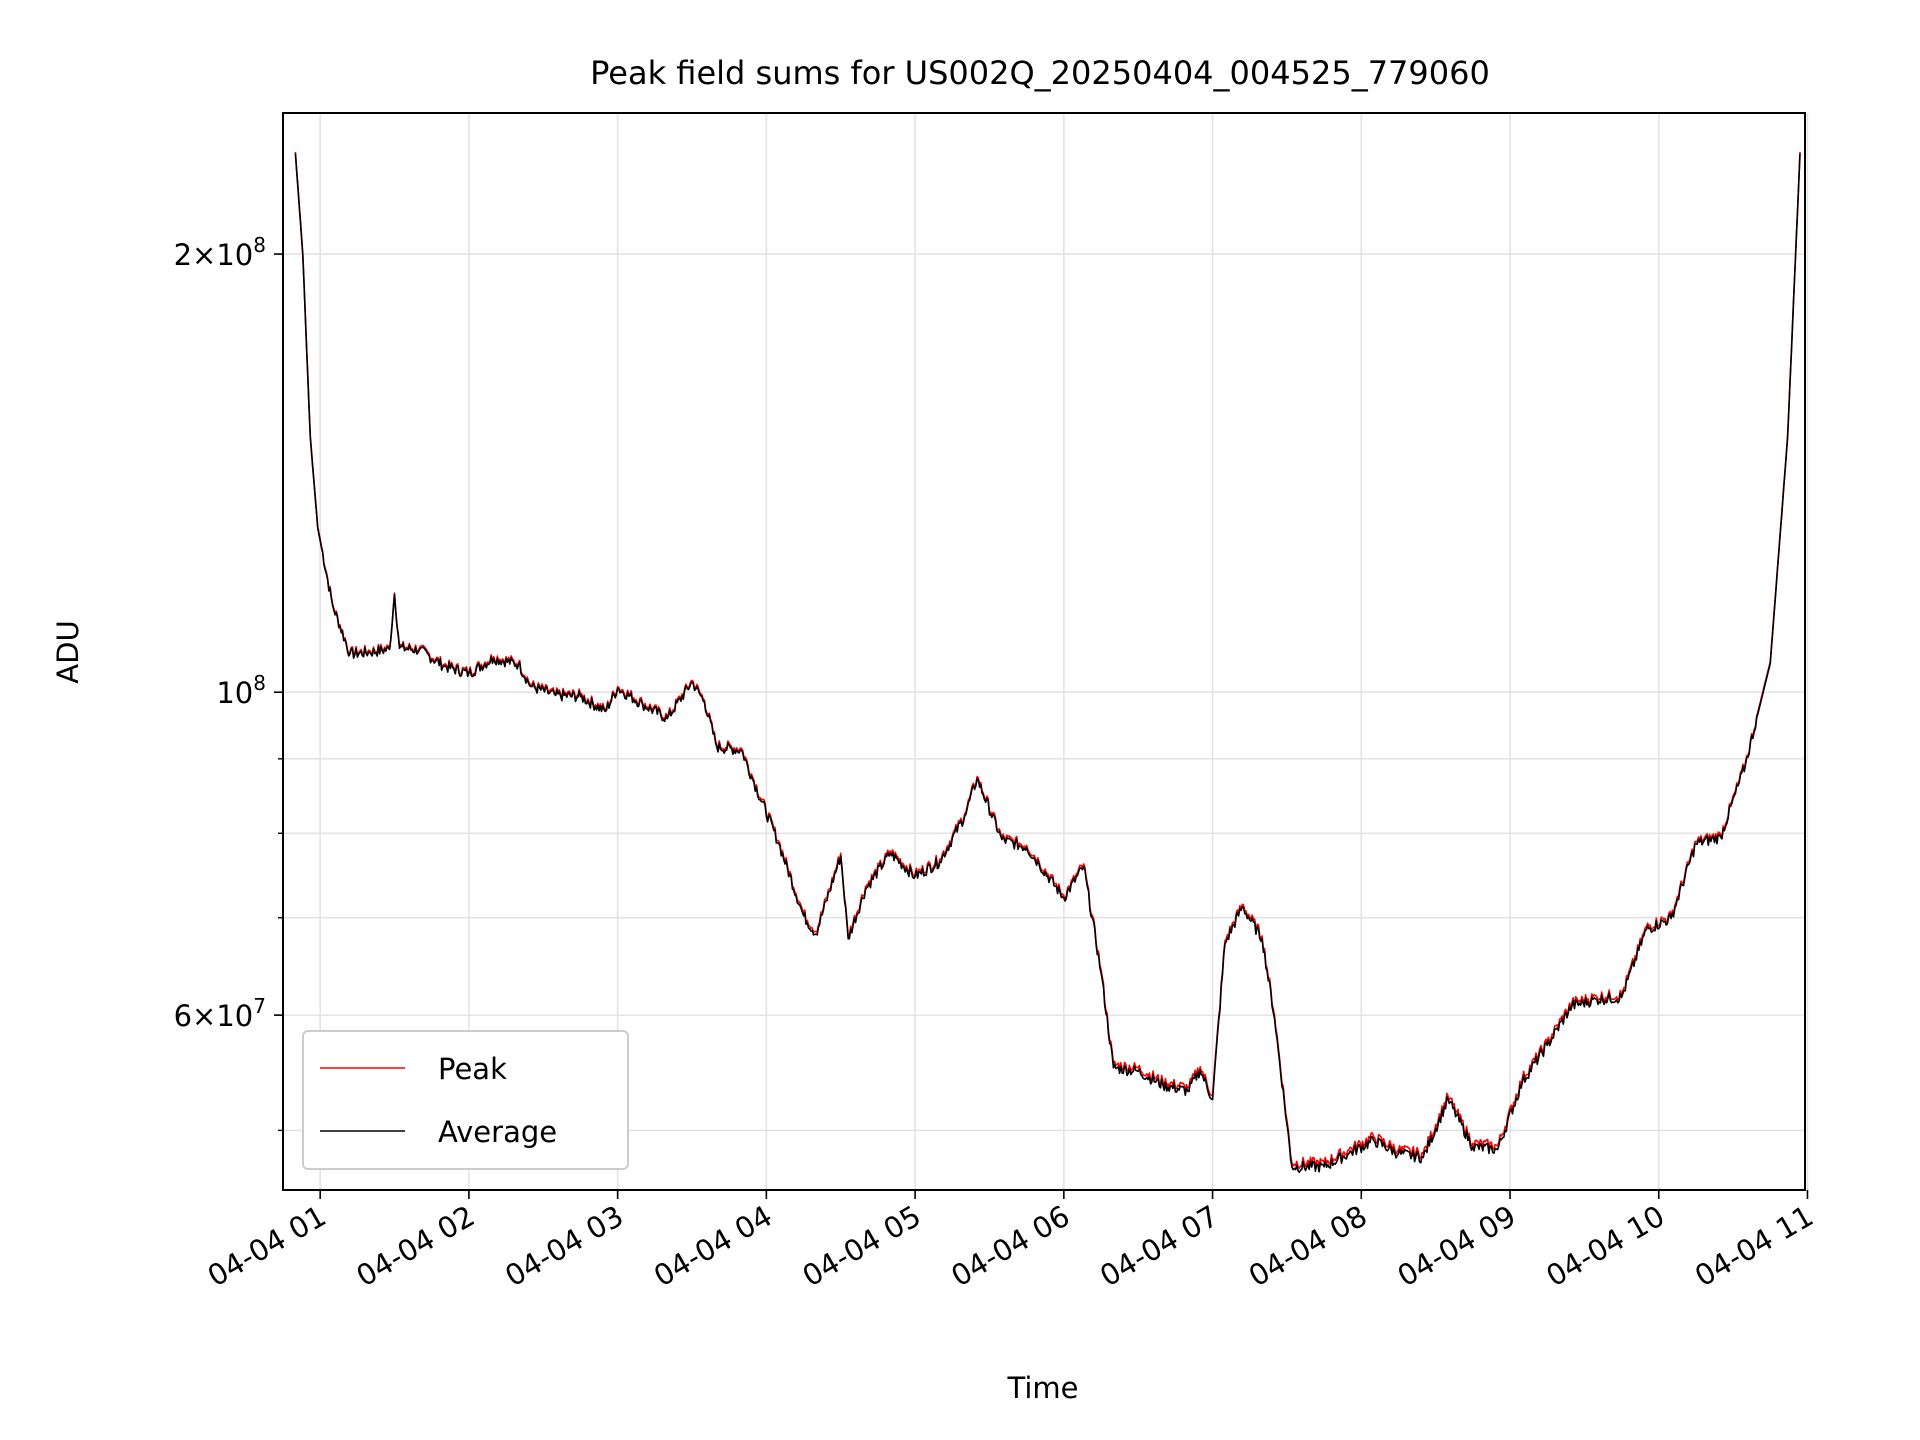  I want to click on legend-box, so click(465, 1100).